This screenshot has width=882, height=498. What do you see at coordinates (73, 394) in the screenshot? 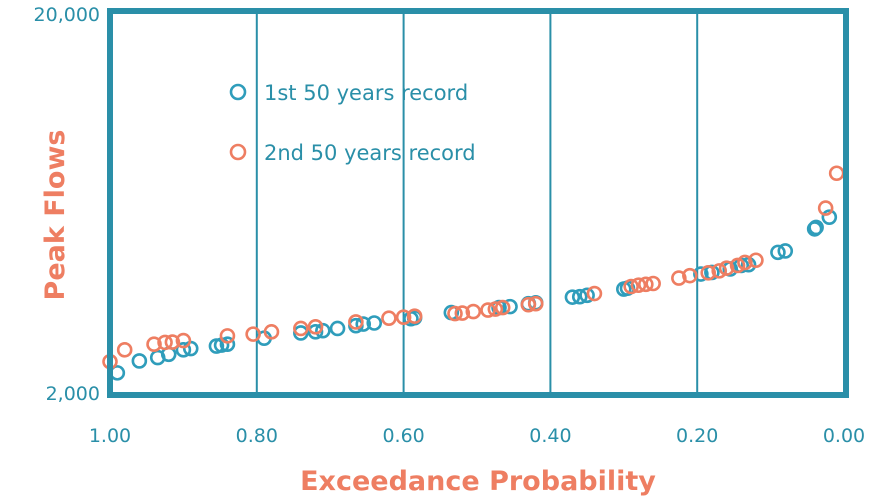
I see `y-tick-label: 2,000` at bounding box center [73, 394].